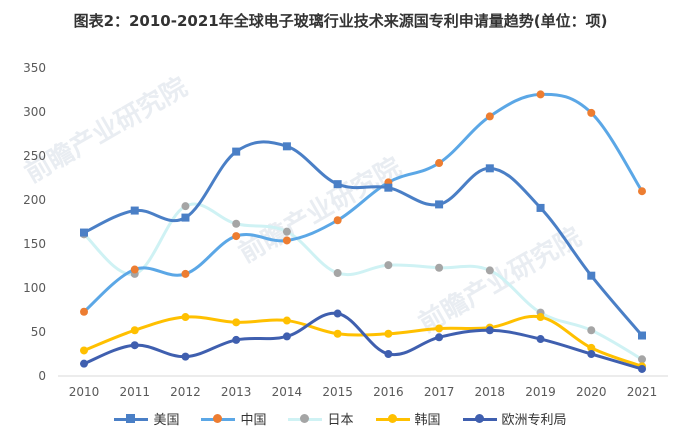  What do you see at coordinates (185, 392) in the screenshot?
I see `x-tick-label: 2012` at bounding box center [185, 392].